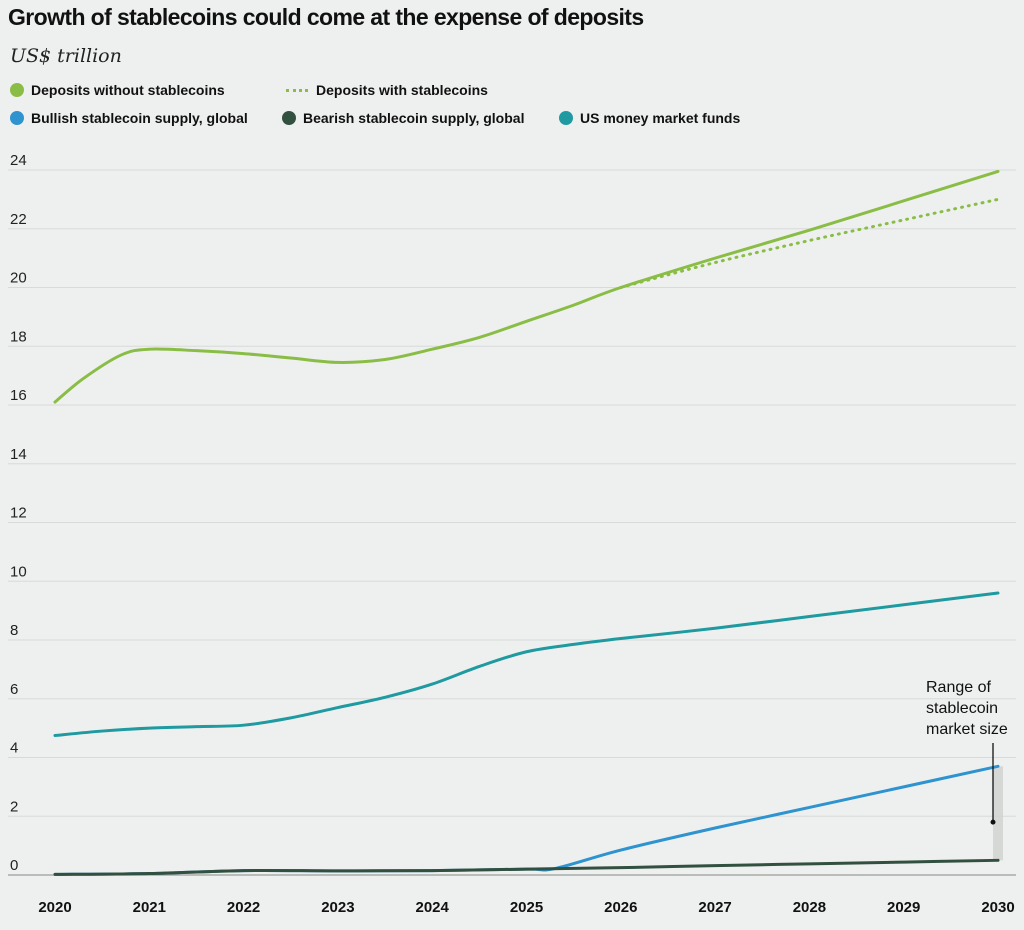  What do you see at coordinates (14, 865) in the screenshot?
I see `y-tick-label: 0` at bounding box center [14, 865].